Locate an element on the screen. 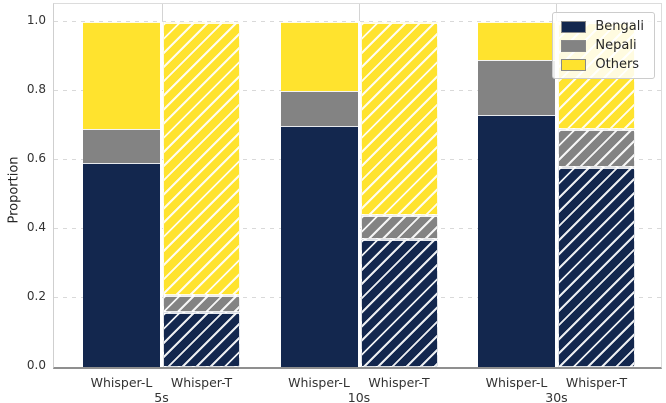  bar-whisper-l-30s is located at coordinates (516, 194).